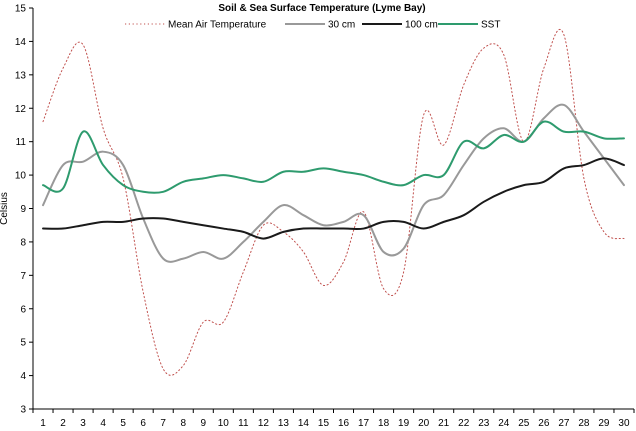  Describe the element at coordinates (604, 423) in the screenshot. I see `x-tick-label: 29` at that location.